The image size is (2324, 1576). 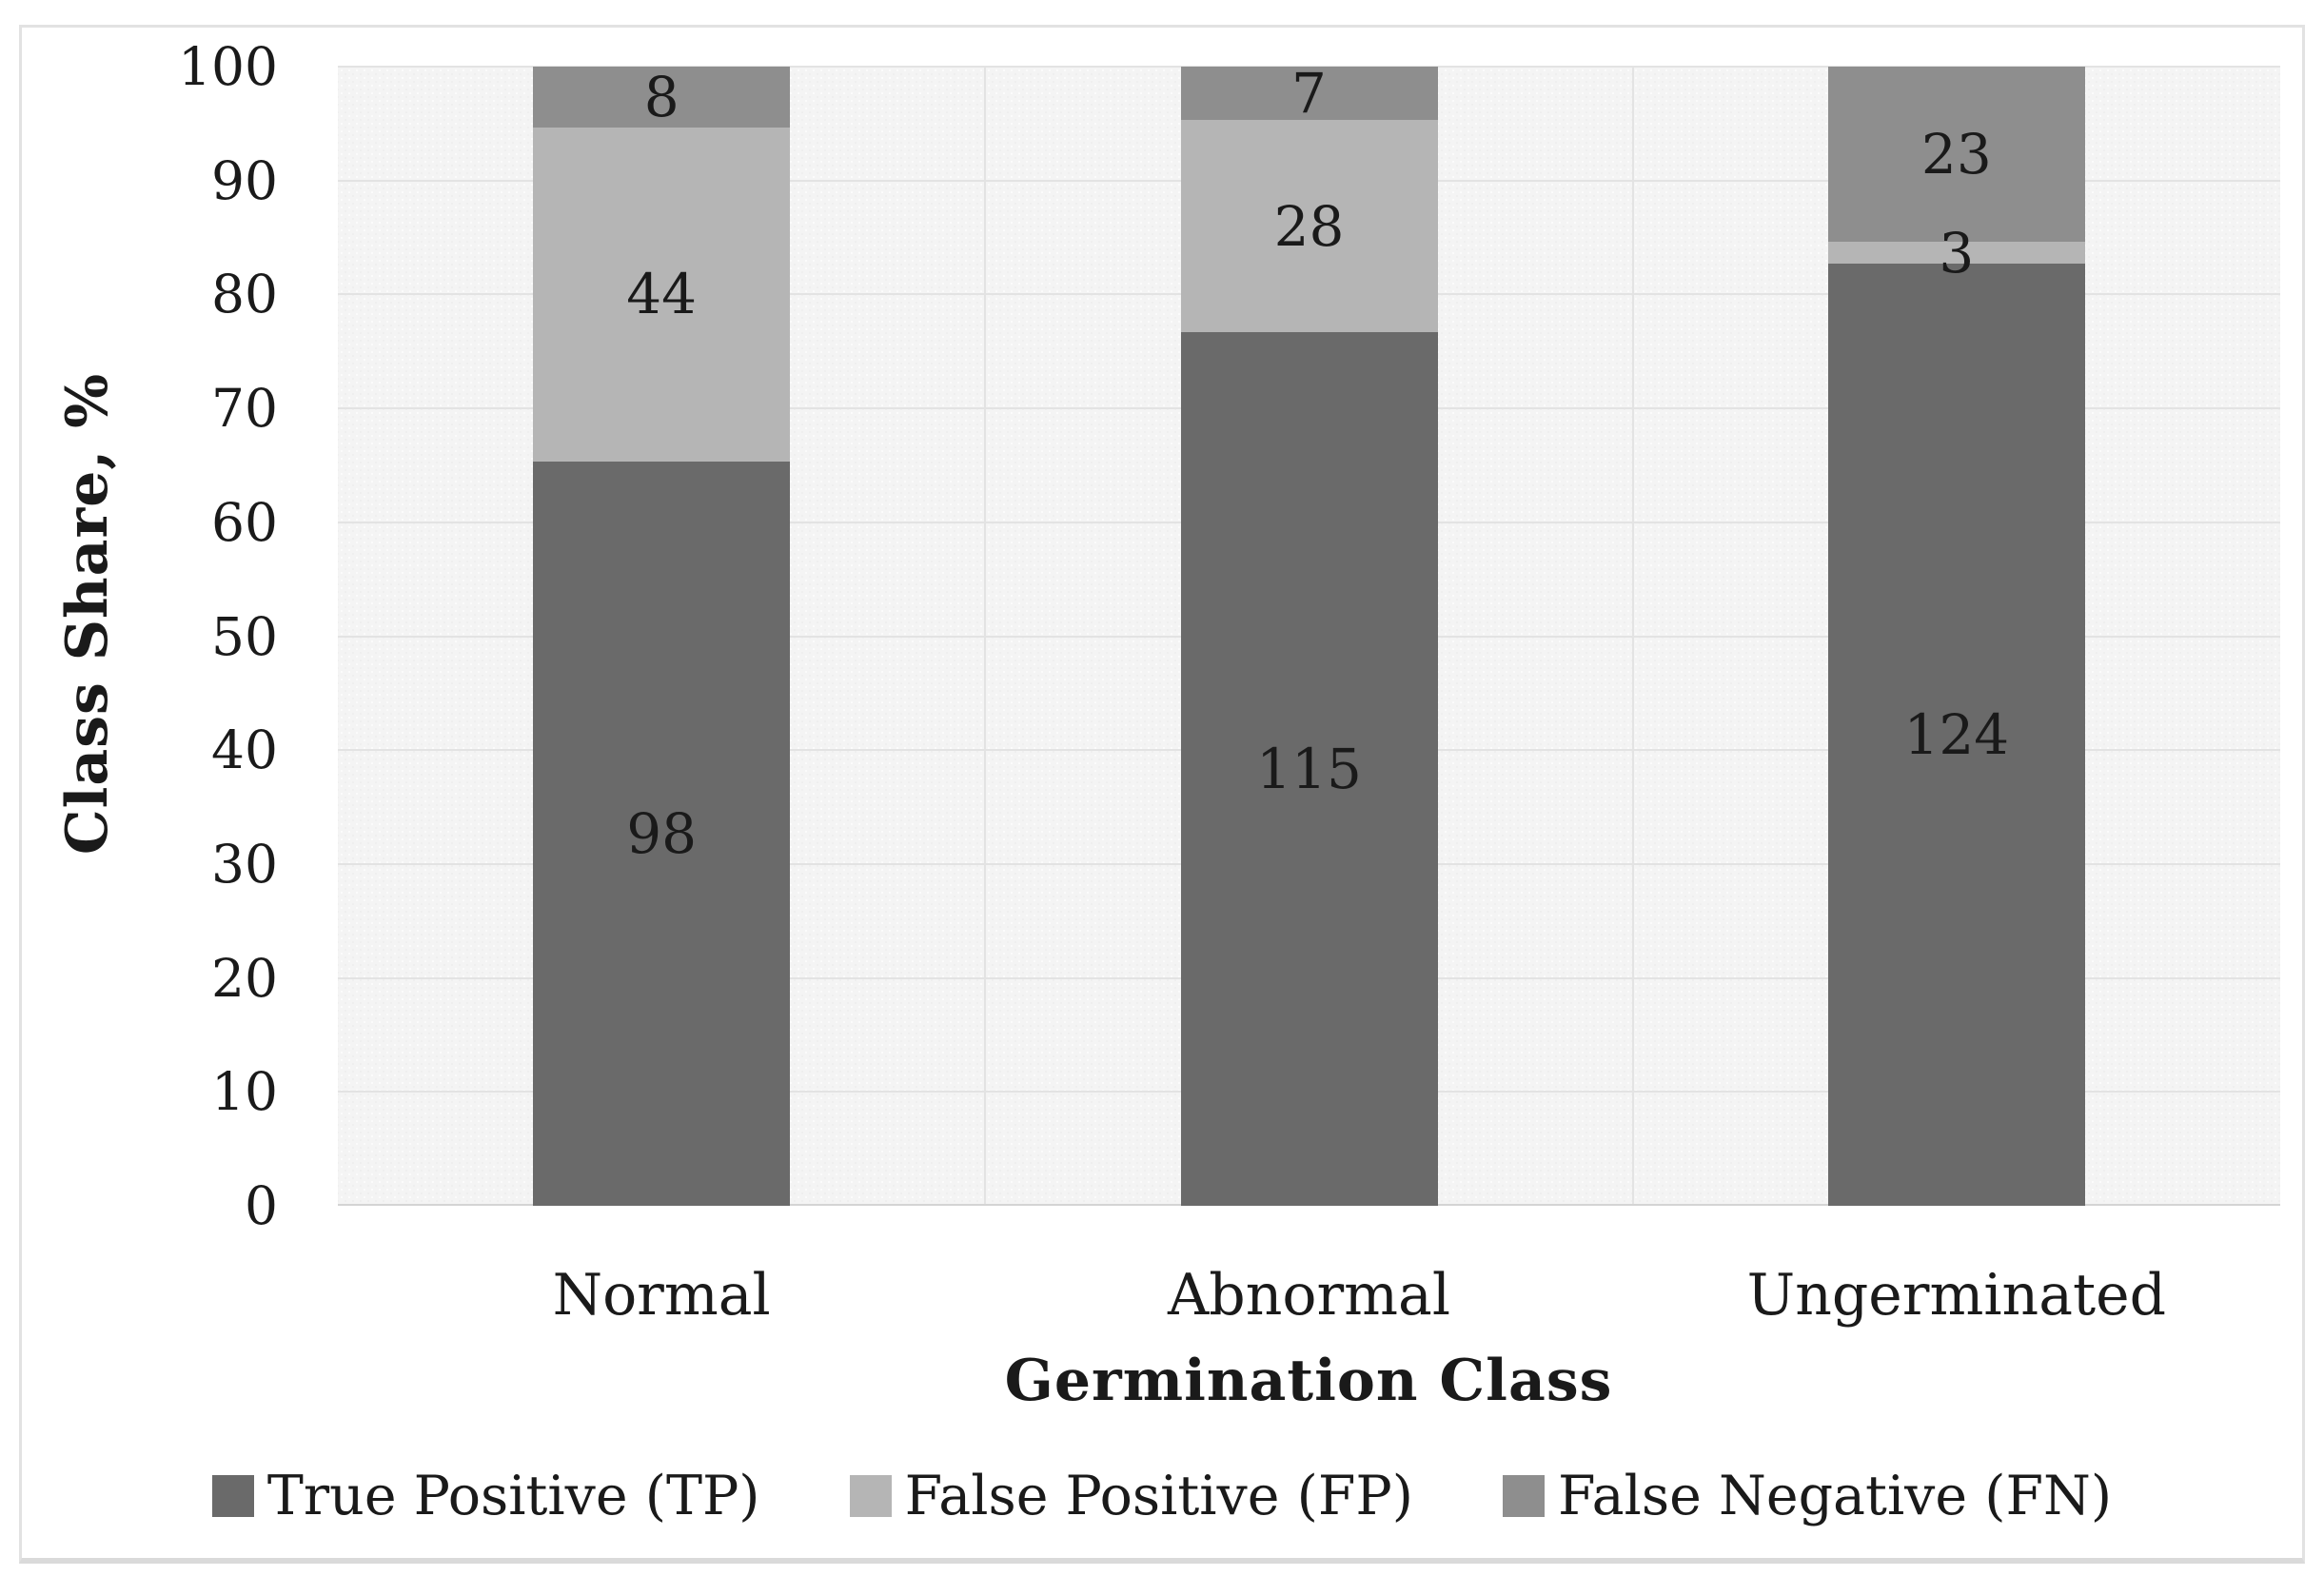 I want to click on y-tick-label: 30, so click(x=244, y=864).